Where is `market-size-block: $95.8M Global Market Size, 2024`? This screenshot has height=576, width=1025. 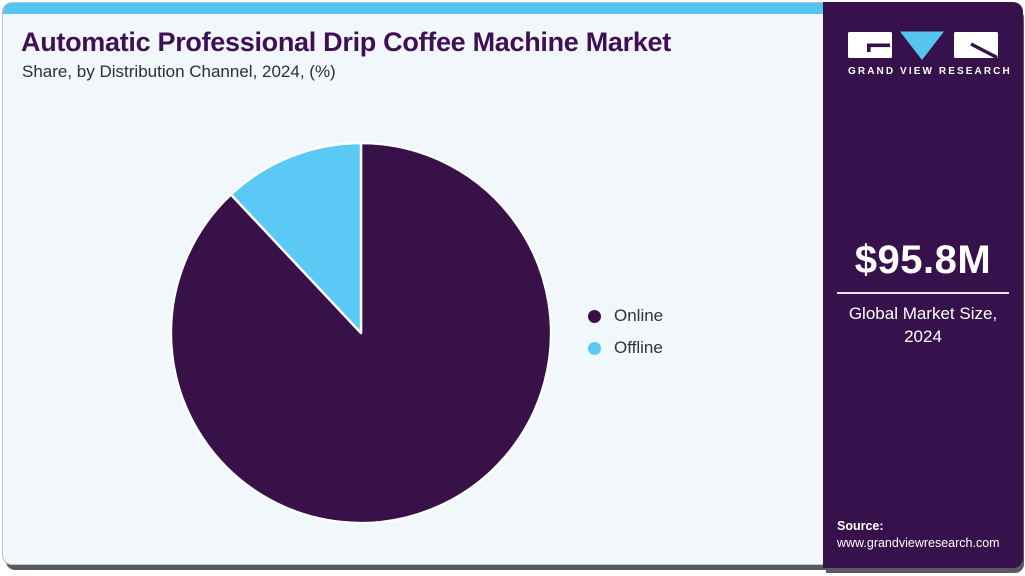
market-size-block: $95.8M Global Market Size, 2024 is located at coordinates (923, 293).